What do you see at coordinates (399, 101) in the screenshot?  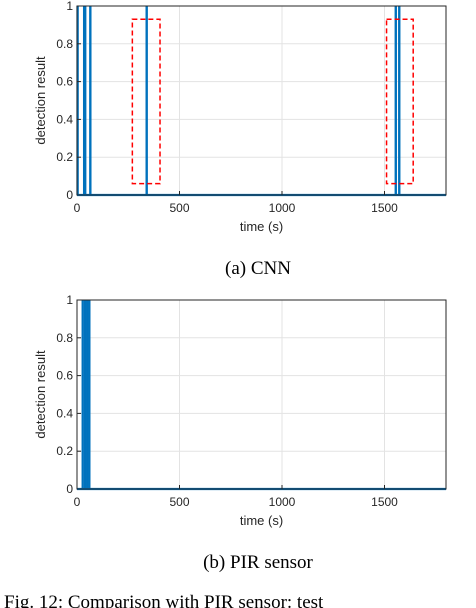 I see `highlight-box` at bounding box center [399, 101].